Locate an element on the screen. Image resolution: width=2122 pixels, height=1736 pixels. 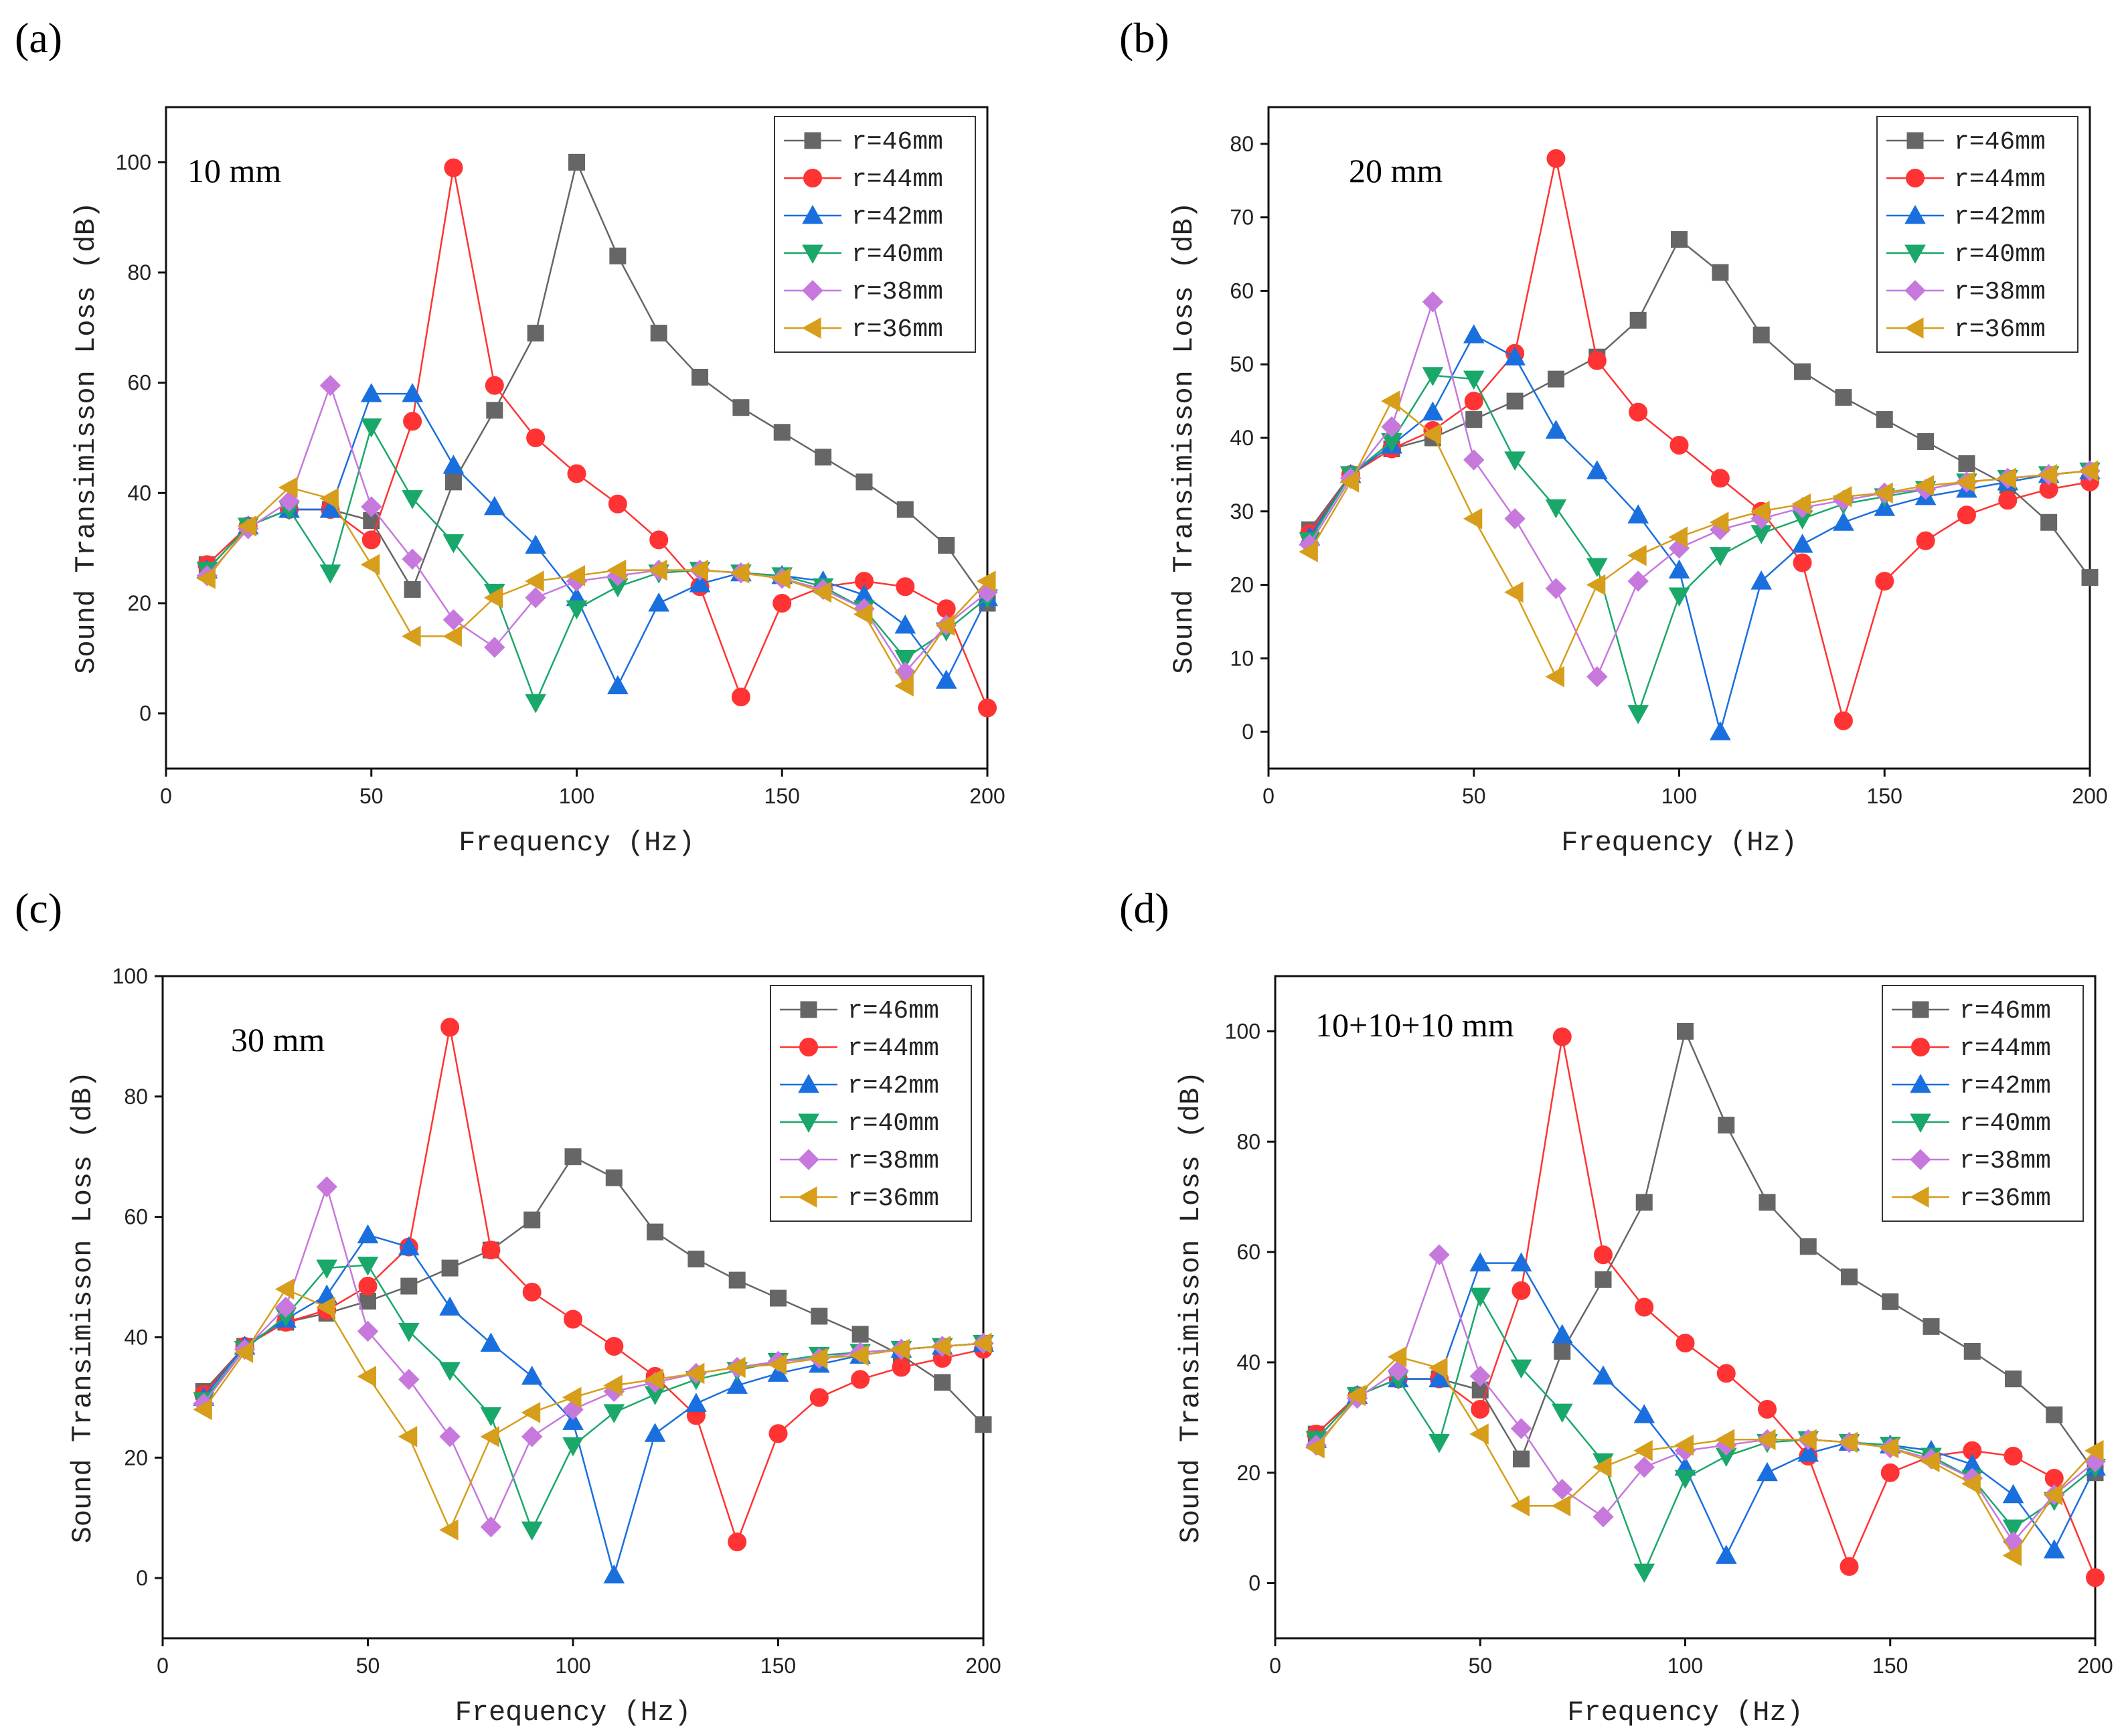
legend-label: r=36mm is located at coordinates (2000, 329).